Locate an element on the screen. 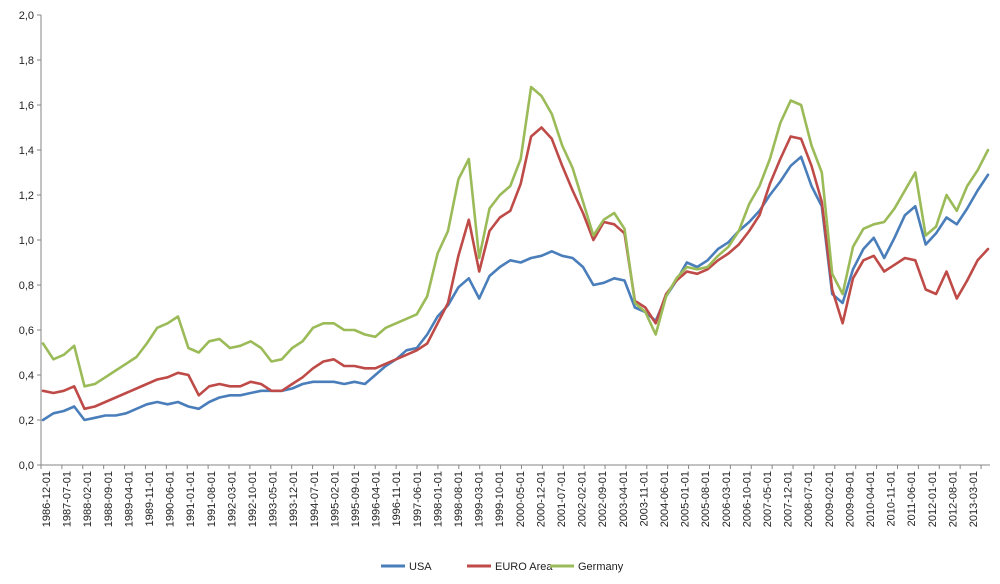 This screenshot has height=584, width=1000. x-tick-label: 2010-04-01 is located at coordinates (871, 499).